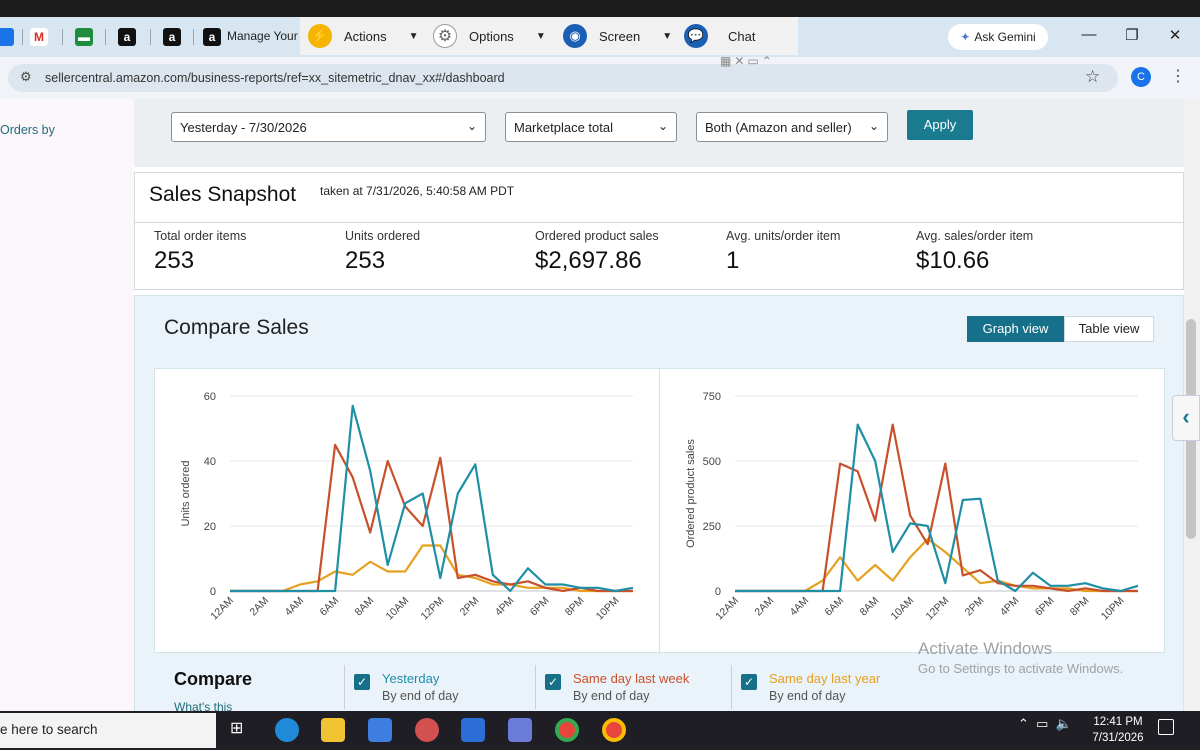 The height and width of the screenshot is (750, 1200). Describe the element at coordinates (1178, 76) in the screenshot. I see `kebab-menu-icon: ⋮` at that location.